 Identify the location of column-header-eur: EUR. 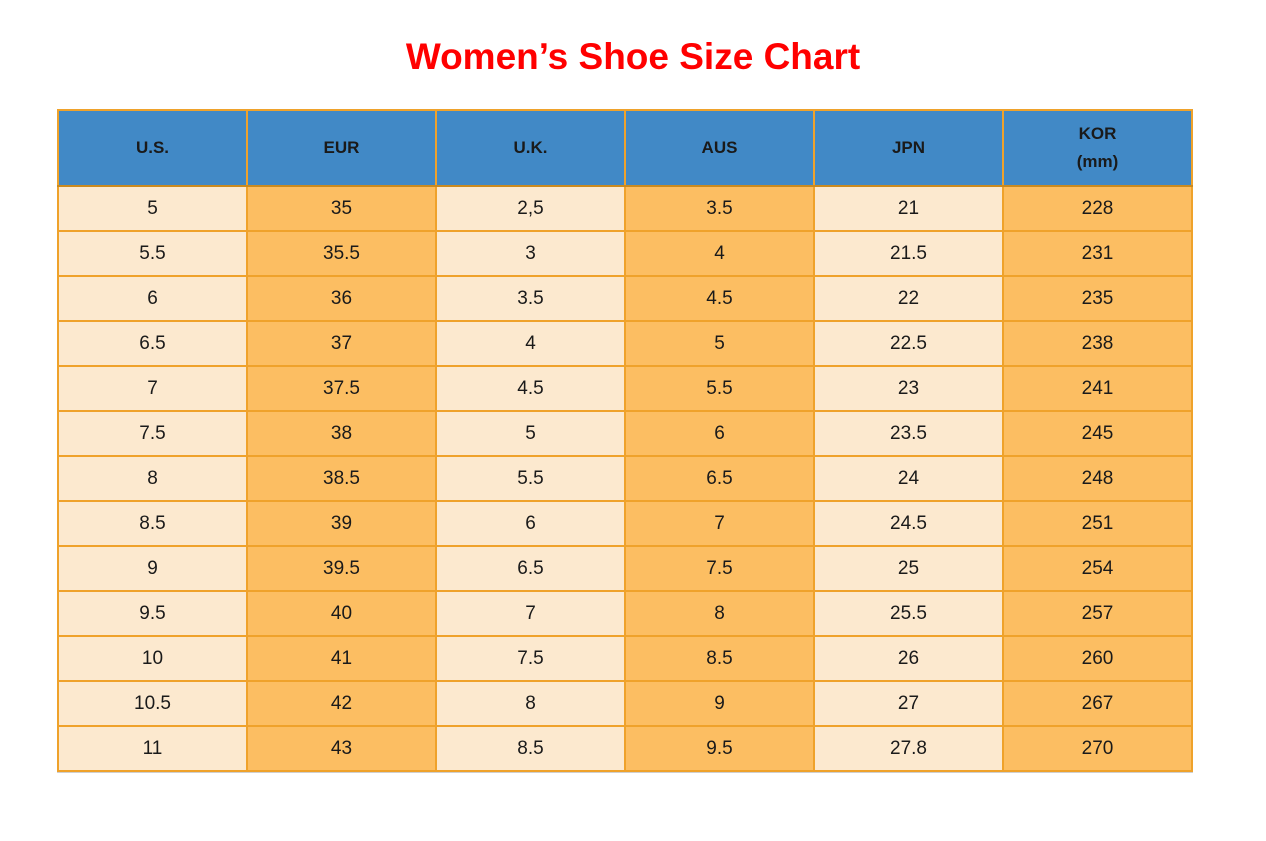
(341, 148).